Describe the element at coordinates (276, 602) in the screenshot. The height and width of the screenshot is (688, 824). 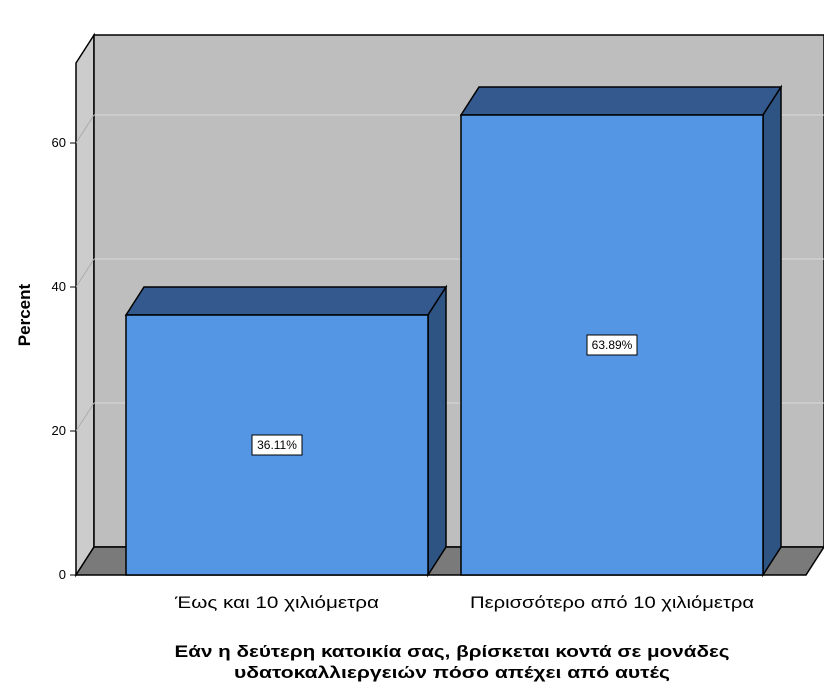
I see `x-tick-label: Έως και 10 χιλιόμετρα` at that location.